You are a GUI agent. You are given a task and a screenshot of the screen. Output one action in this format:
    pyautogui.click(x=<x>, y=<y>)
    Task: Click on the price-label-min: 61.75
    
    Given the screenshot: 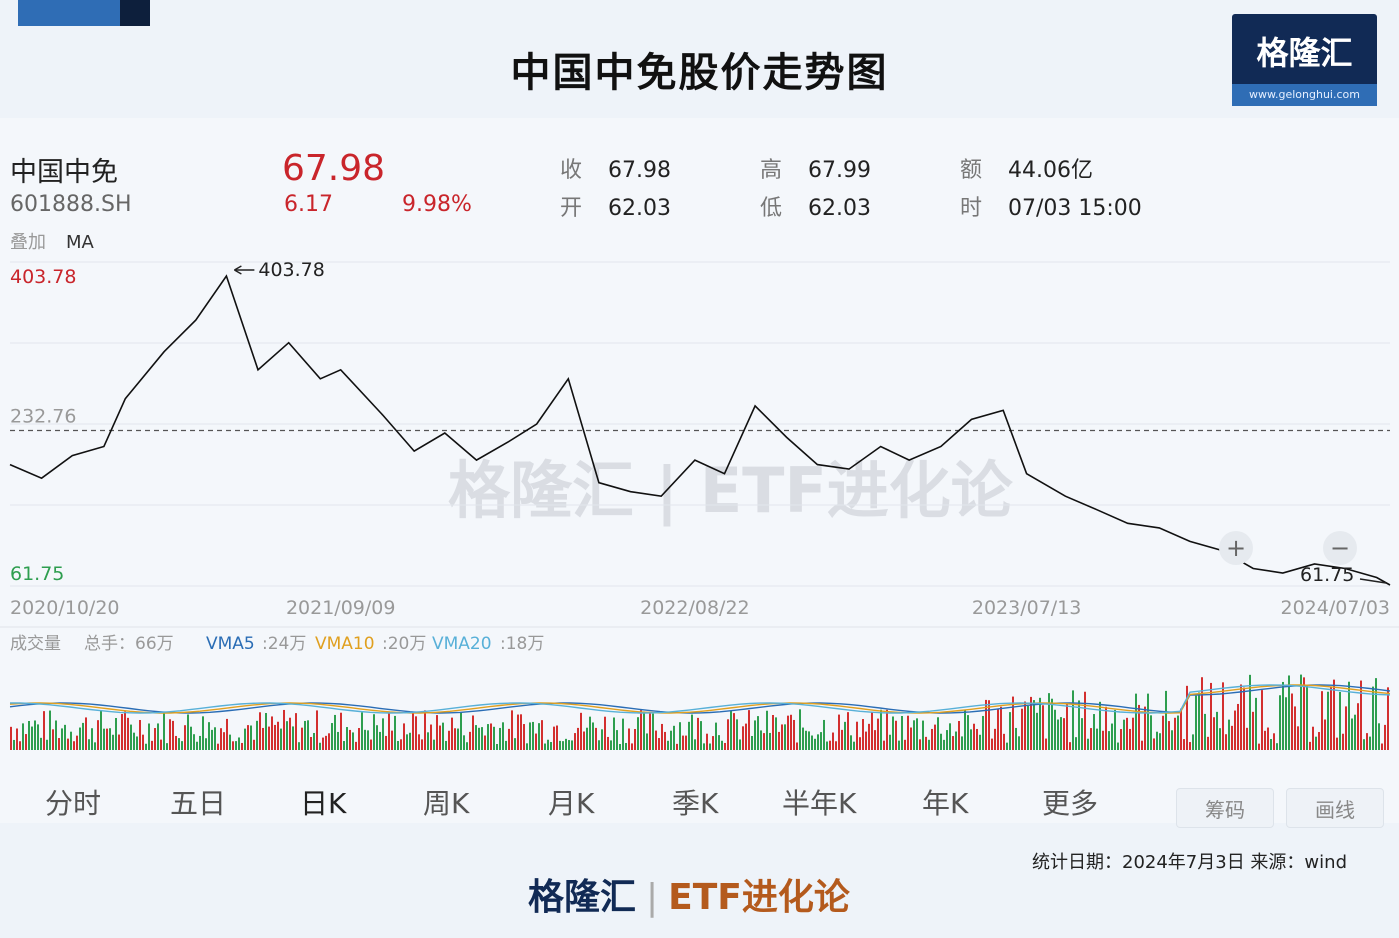 What is the action you would take?
    pyautogui.click(x=37, y=574)
    